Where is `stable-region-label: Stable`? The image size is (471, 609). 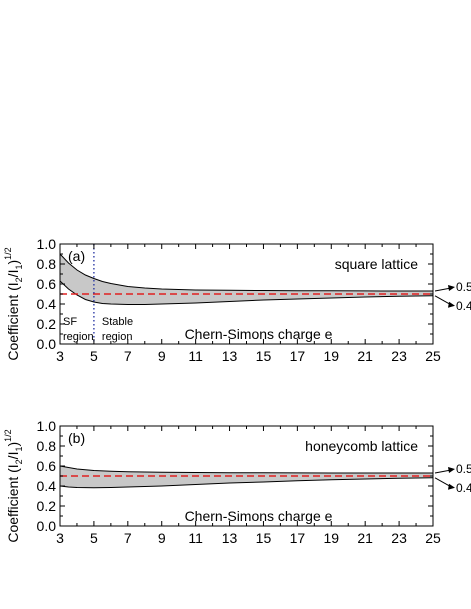
stable-region-label: Stable is located at coordinates (117, 322).